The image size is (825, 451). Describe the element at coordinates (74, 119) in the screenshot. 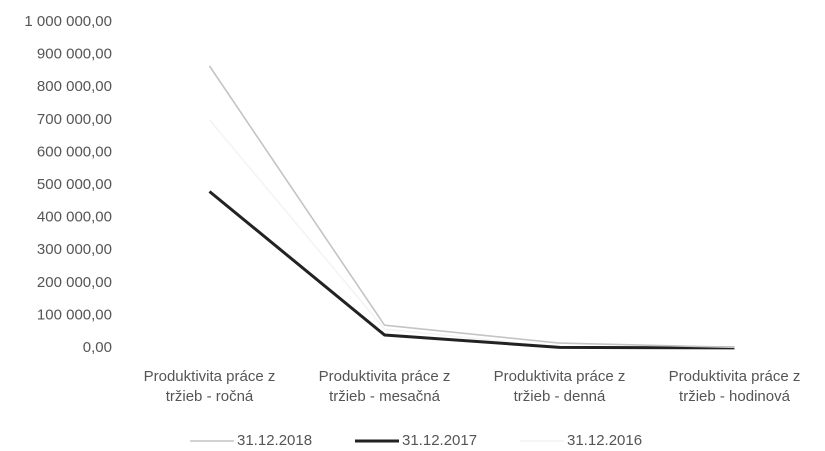

I see `y-tick-label: 700 000,00` at that location.